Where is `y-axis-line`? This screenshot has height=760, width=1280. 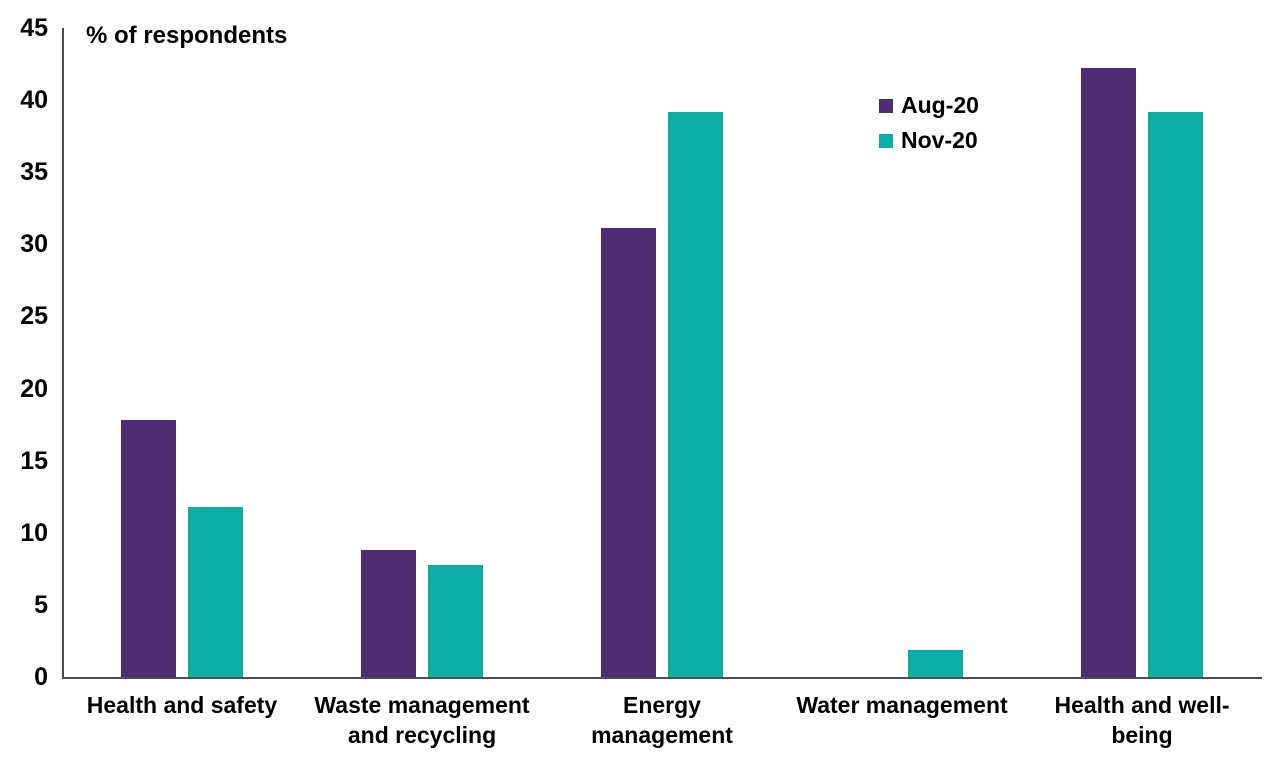
y-axis-line is located at coordinates (63, 353).